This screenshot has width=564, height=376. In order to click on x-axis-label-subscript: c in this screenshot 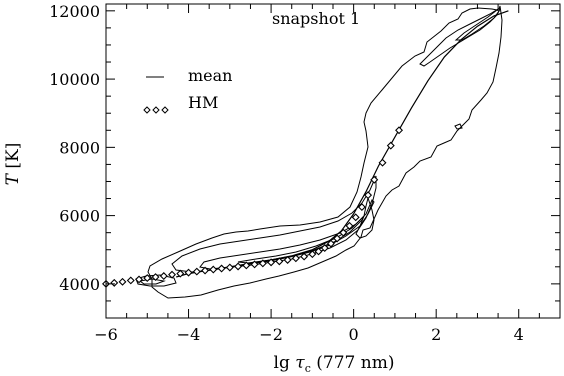, I will do `click(308, 368)`.